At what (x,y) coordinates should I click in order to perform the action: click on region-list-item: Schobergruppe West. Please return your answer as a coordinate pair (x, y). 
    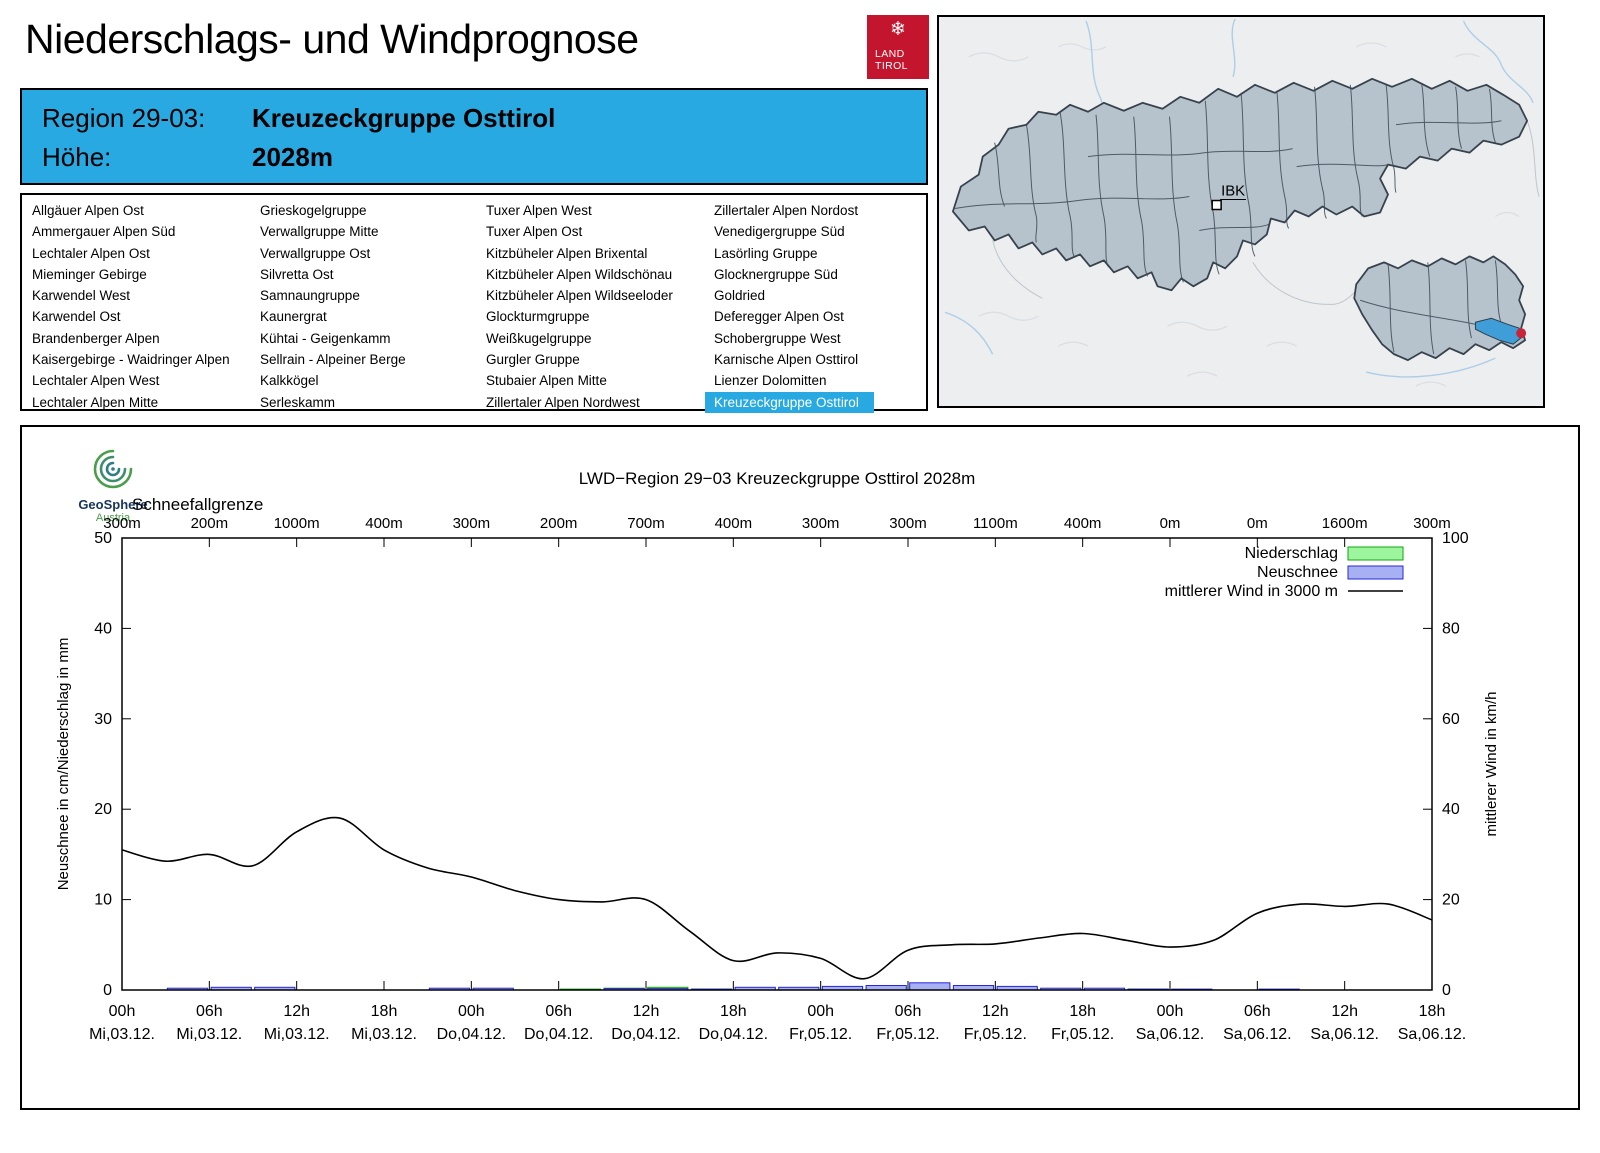
    Looking at the image, I should click on (777, 338).